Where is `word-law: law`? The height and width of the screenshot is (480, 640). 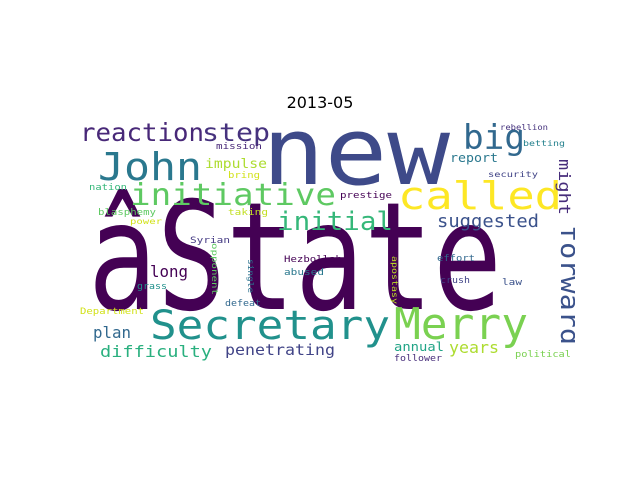
word-law: law is located at coordinates (512, 283).